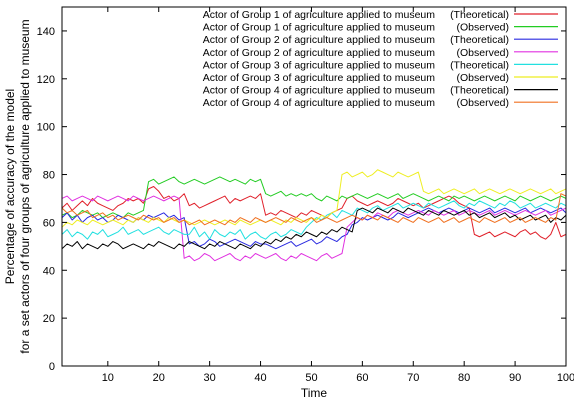 The image size is (574, 406). Describe the element at coordinates (46, 32) in the screenshot. I see `y-tick-label: 140` at that location.